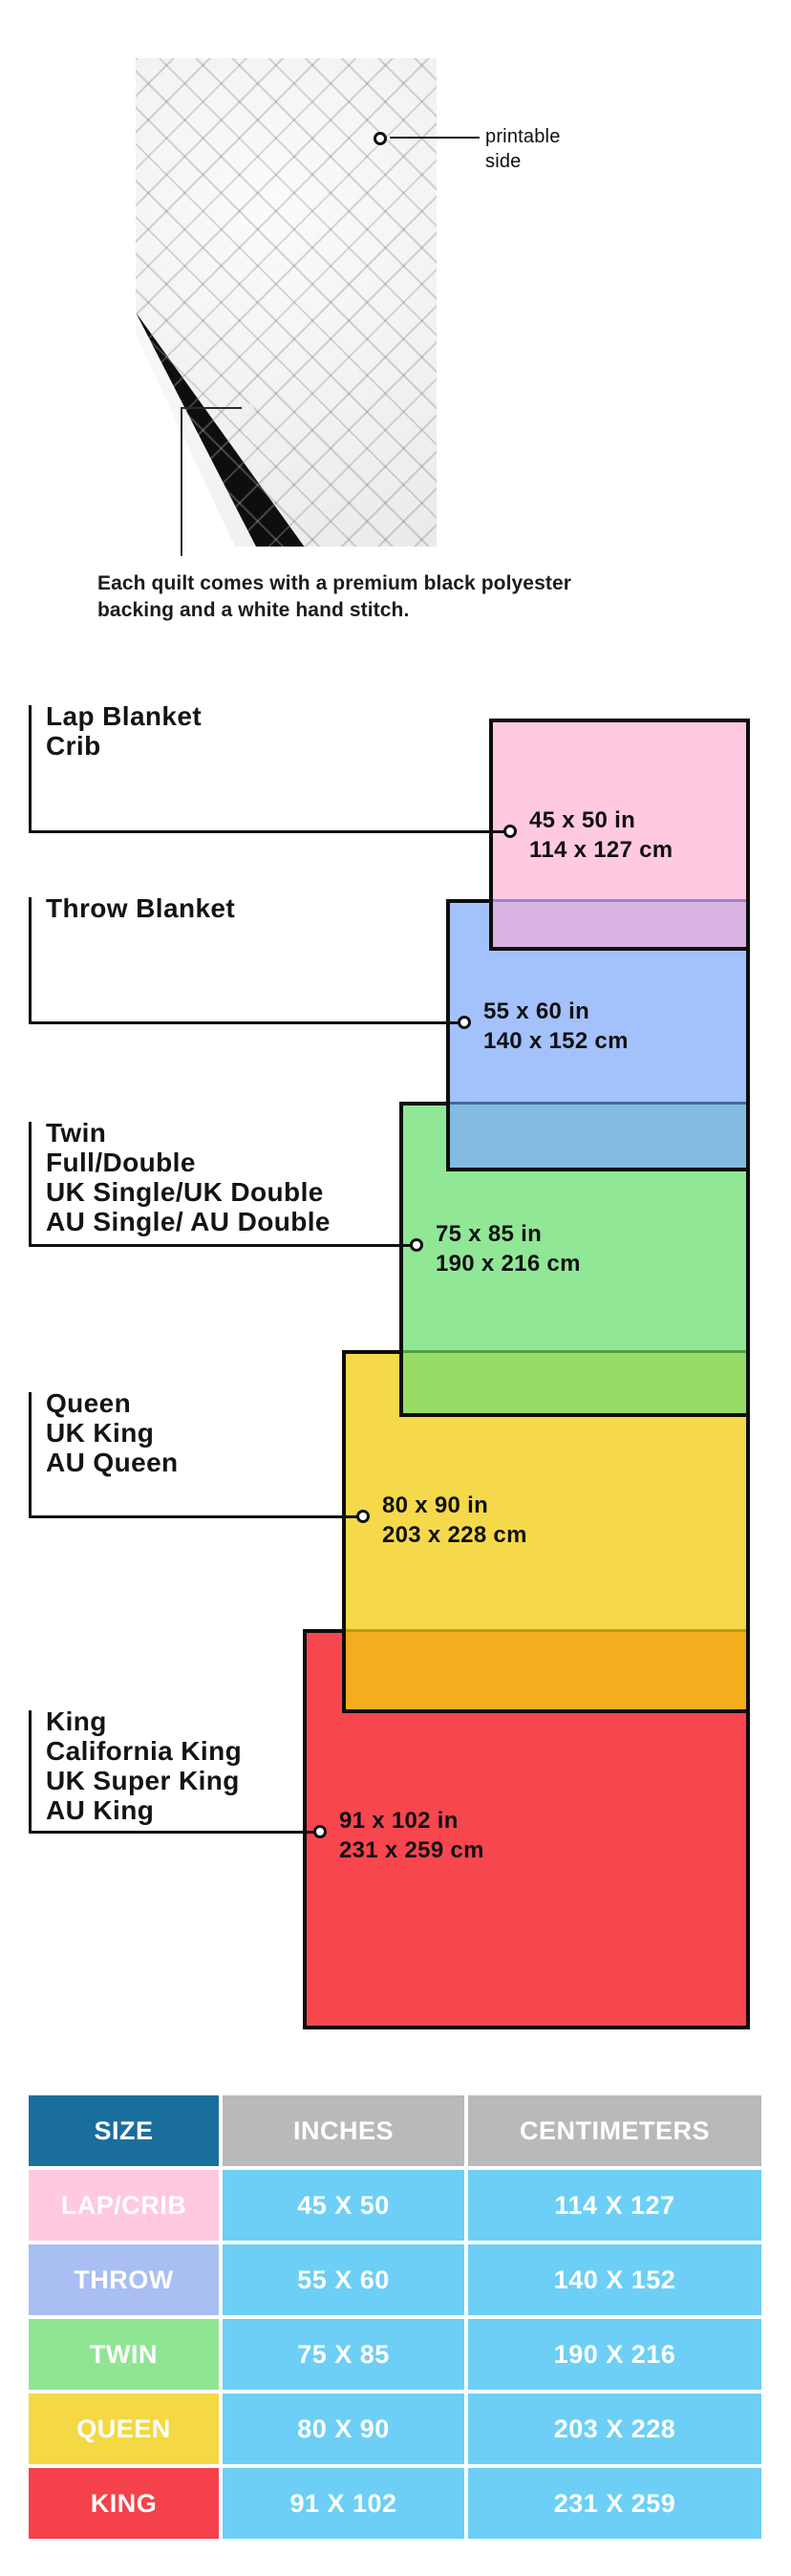 The height and width of the screenshot is (2576, 791). I want to click on printable-side-leader-line, so click(435, 138).